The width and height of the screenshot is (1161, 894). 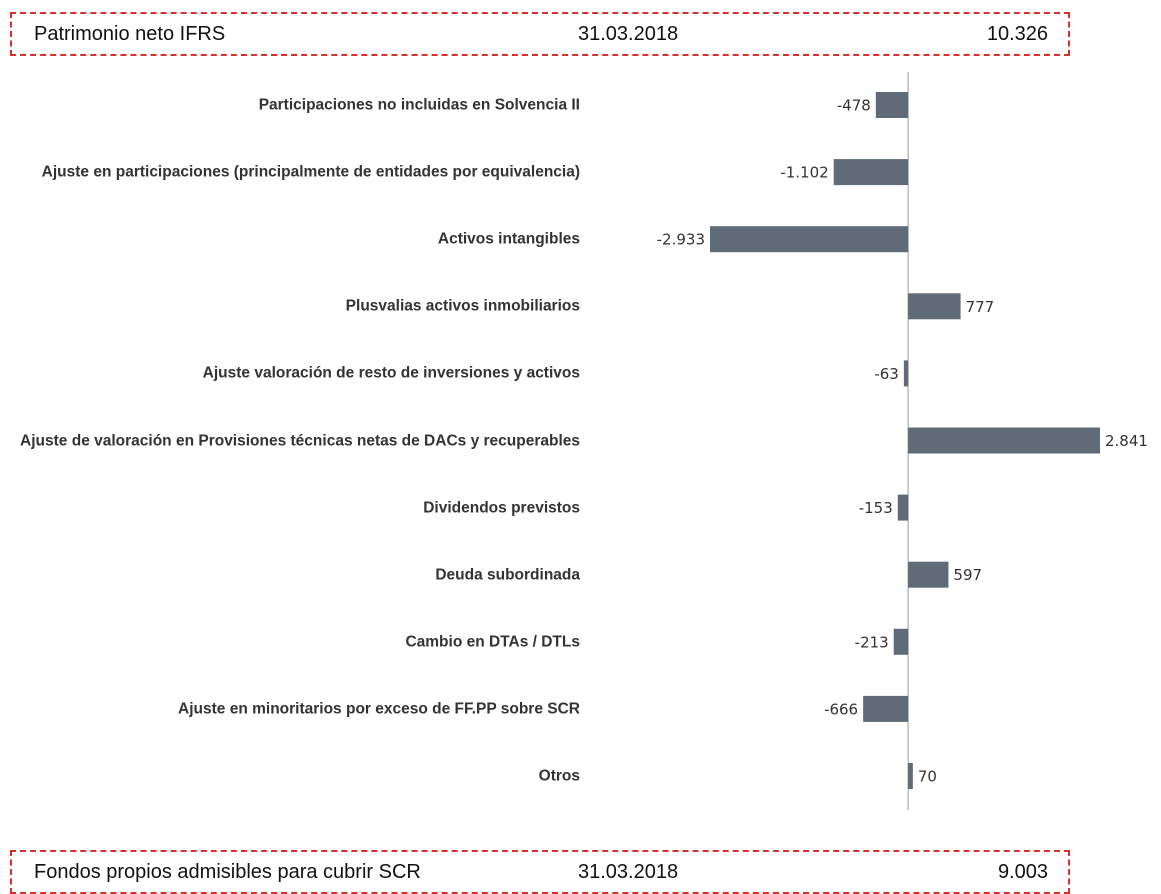 What do you see at coordinates (492, 642) in the screenshot?
I see `category-label: Cambio en DTAs / DTLs` at bounding box center [492, 642].